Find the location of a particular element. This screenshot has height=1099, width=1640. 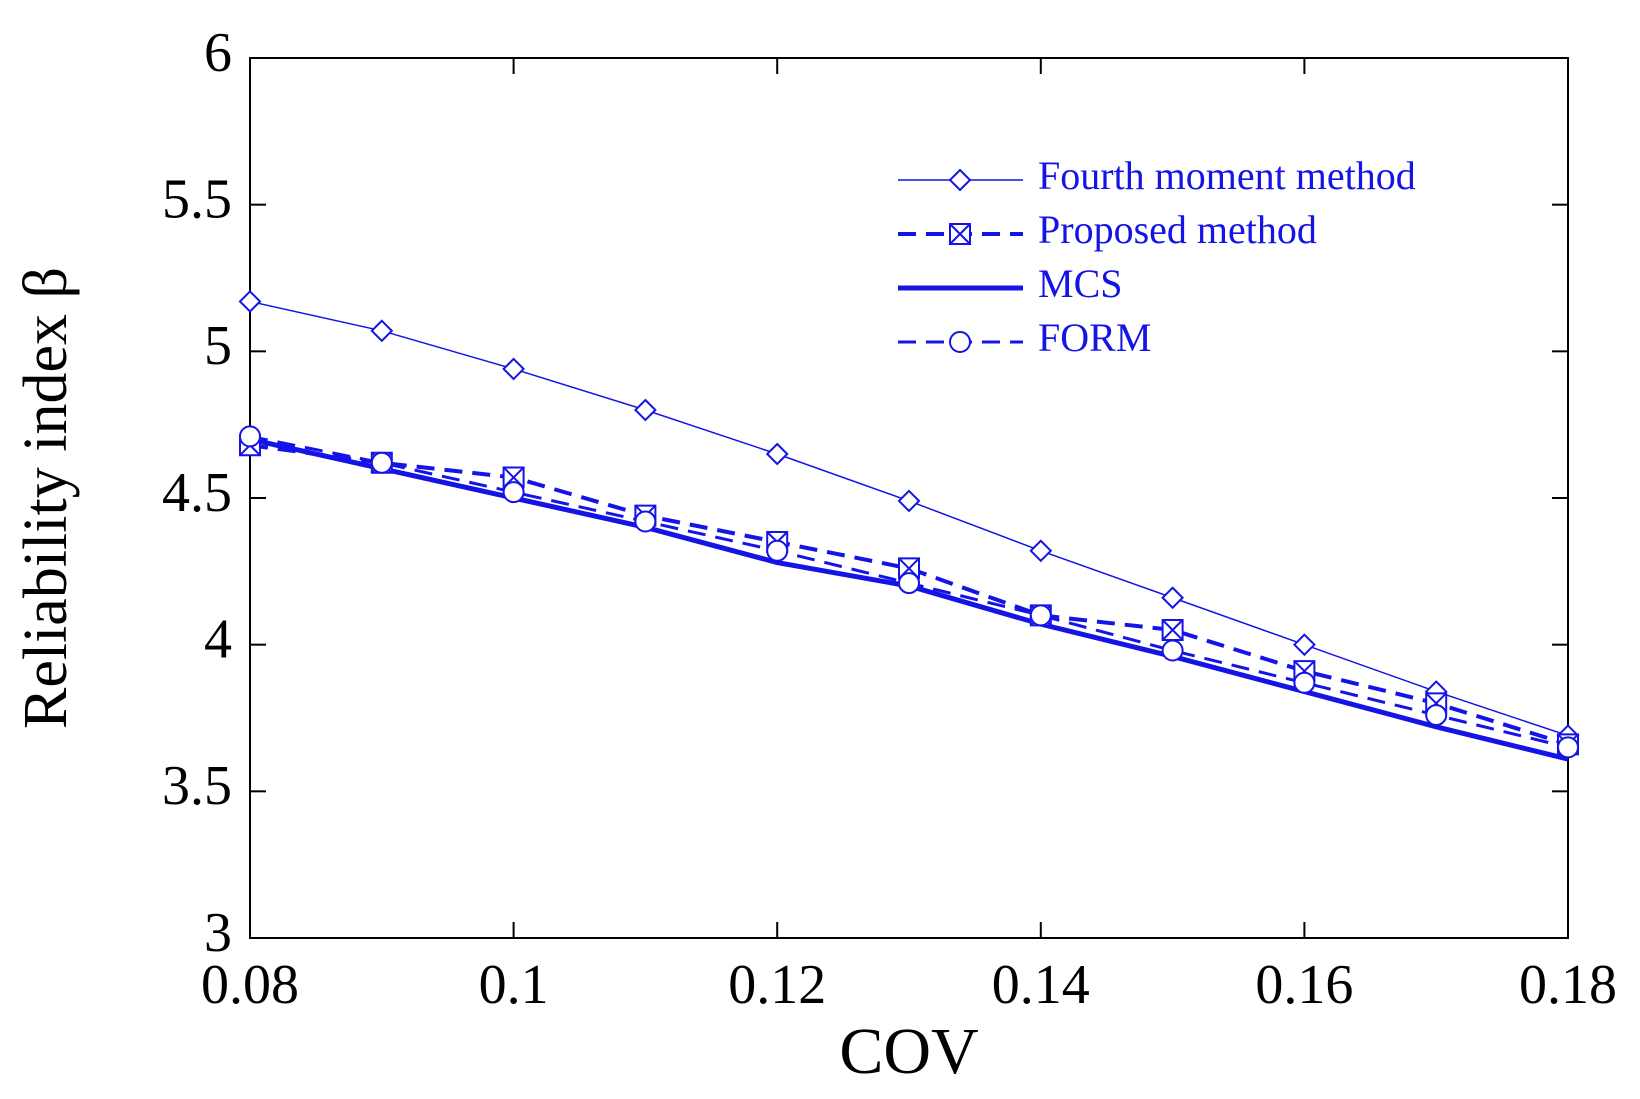

y-tick-label: 4.5 is located at coordinates (197, 493).